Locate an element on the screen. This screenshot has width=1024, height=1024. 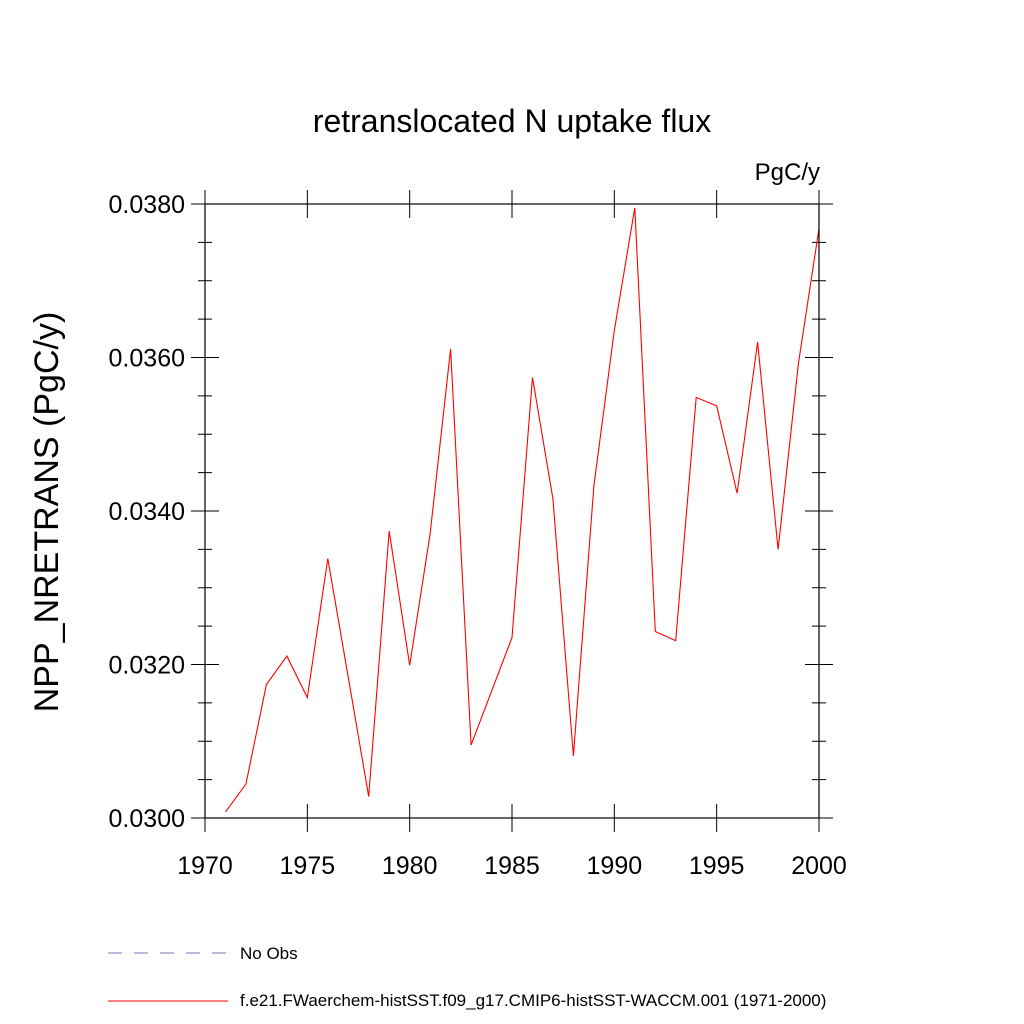
legend-label-no-obs: No Obs is located at coordinates (269, 953).